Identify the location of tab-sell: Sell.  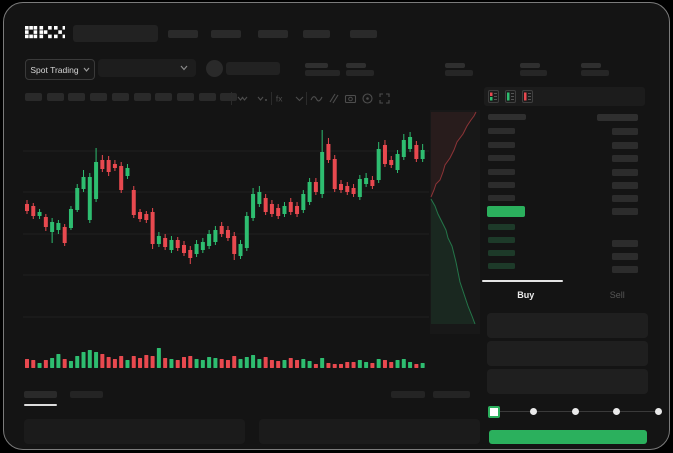
(617, 295).